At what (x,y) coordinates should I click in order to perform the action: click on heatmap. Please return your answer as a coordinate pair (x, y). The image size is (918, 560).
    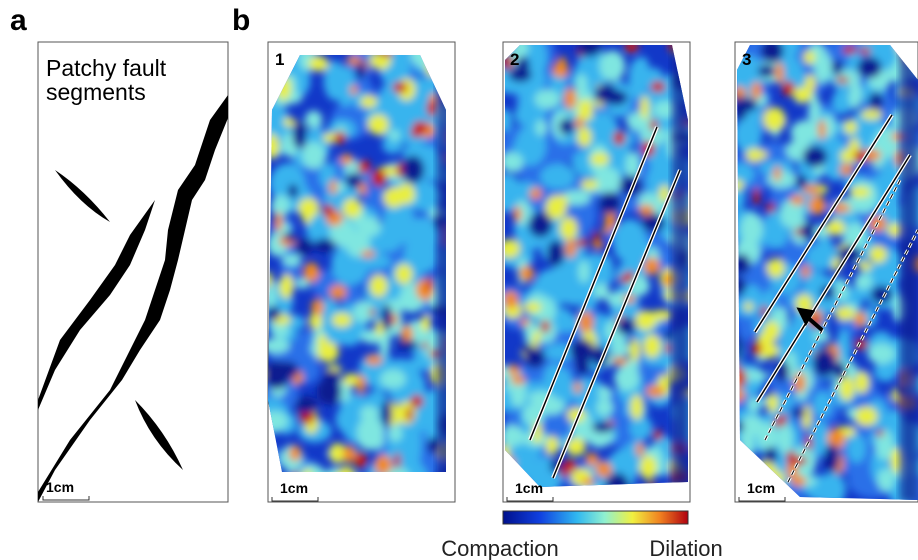
    Looking at the image, I should click on (357, 263).